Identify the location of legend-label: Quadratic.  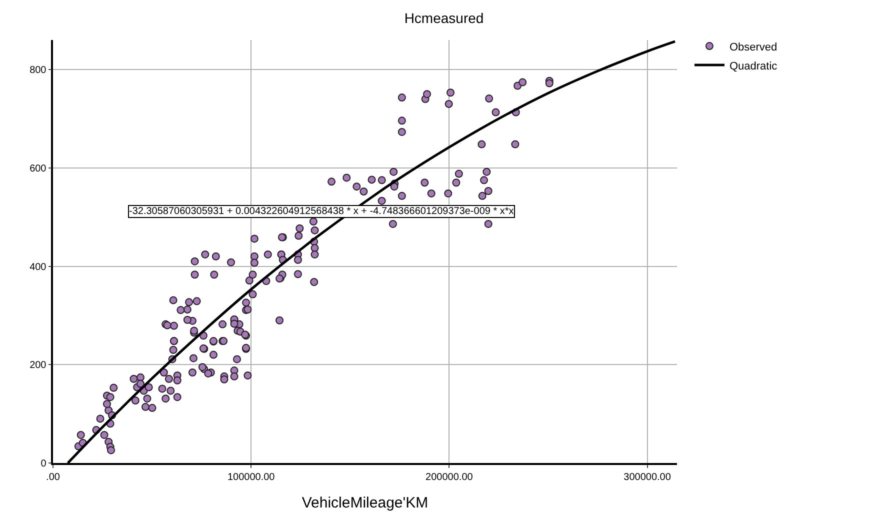
(753, 66).